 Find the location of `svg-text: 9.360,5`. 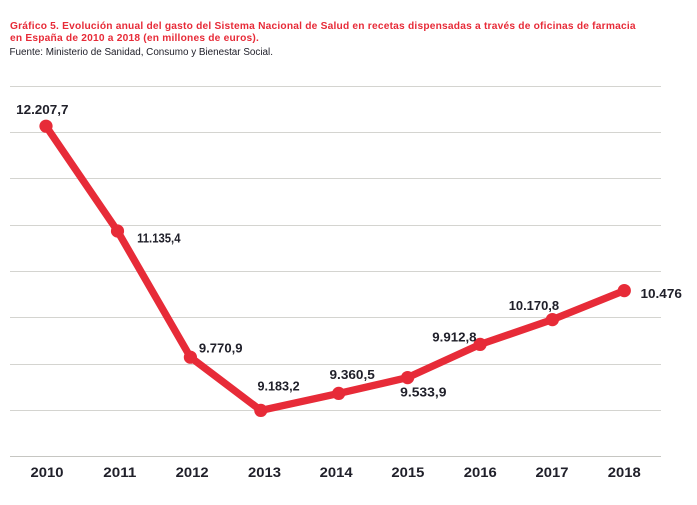

svg-text: 9.360,5 is located at coordinates (352, 374).